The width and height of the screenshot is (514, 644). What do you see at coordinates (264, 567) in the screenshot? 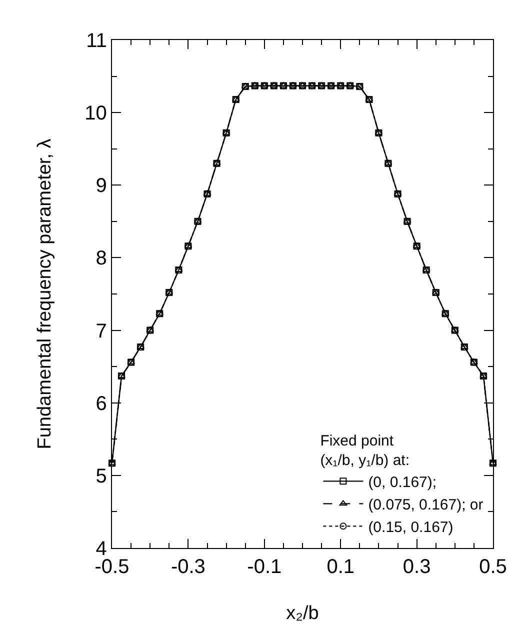
I see `x-tick-label: -0.1` at bounding box center [264, 567].